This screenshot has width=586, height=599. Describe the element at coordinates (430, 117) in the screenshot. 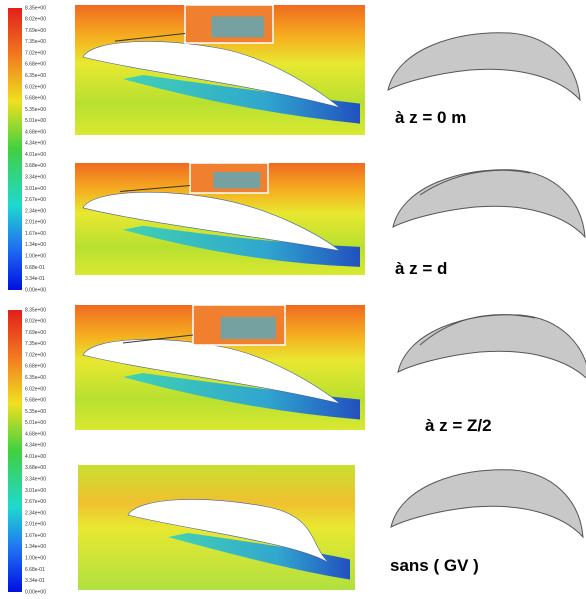

I see `case-label: à z = 0 m` at that location.